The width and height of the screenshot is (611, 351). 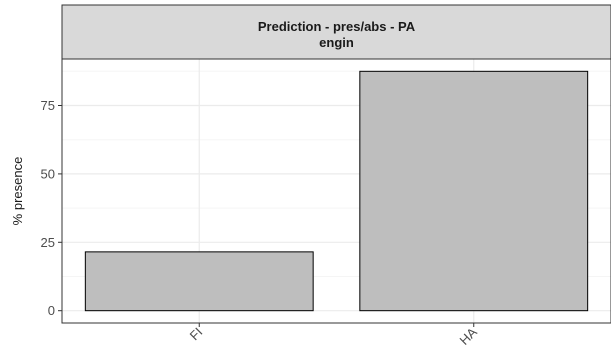 What do you see at coordinates (337, 26) in the screenshot?
I see `facet-strip-title-line-1: Prediction - pres/abs - PA` at bounding box center [337, 26].